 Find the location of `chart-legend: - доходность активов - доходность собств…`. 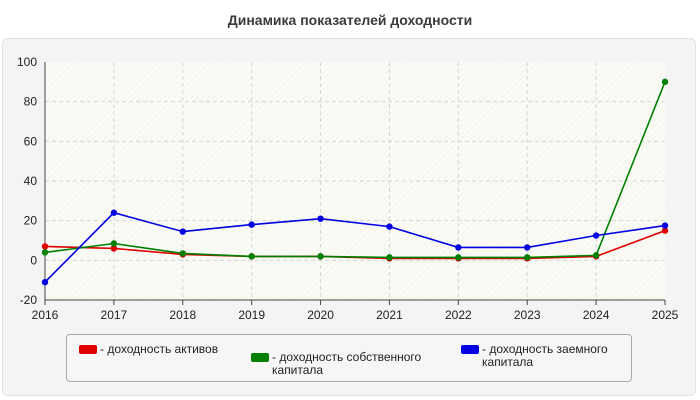

chart-legend: - доходность активов - доходность собств… is located at coordinates (349, 358).